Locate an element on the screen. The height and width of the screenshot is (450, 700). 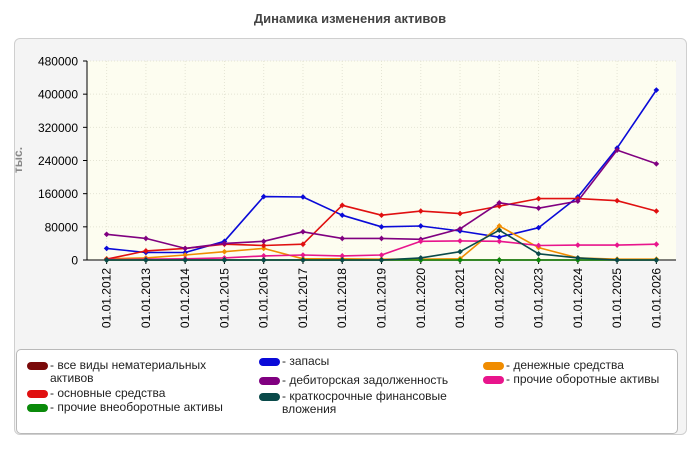
x-tick-label: 01.01.2014 is located at coordinates (185, 298).